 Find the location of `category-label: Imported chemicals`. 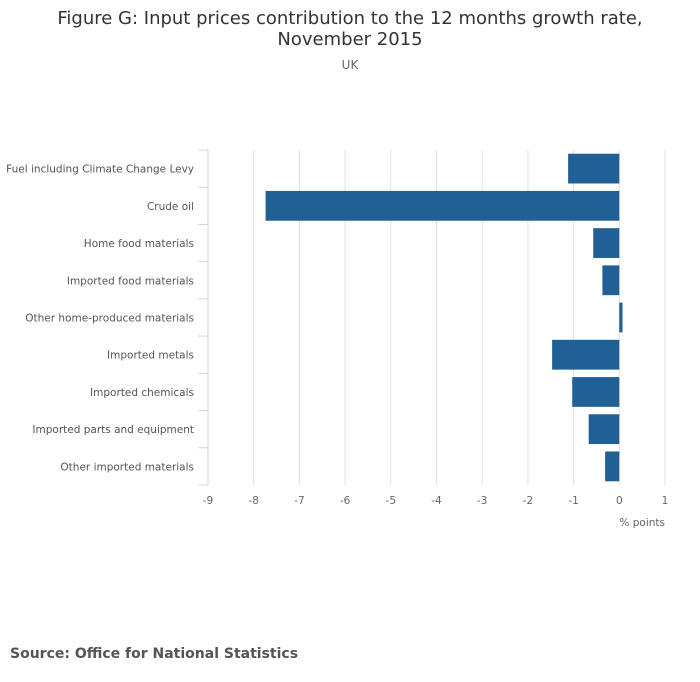

category-label: Imported chemicals is located at coordinates (142, 393).